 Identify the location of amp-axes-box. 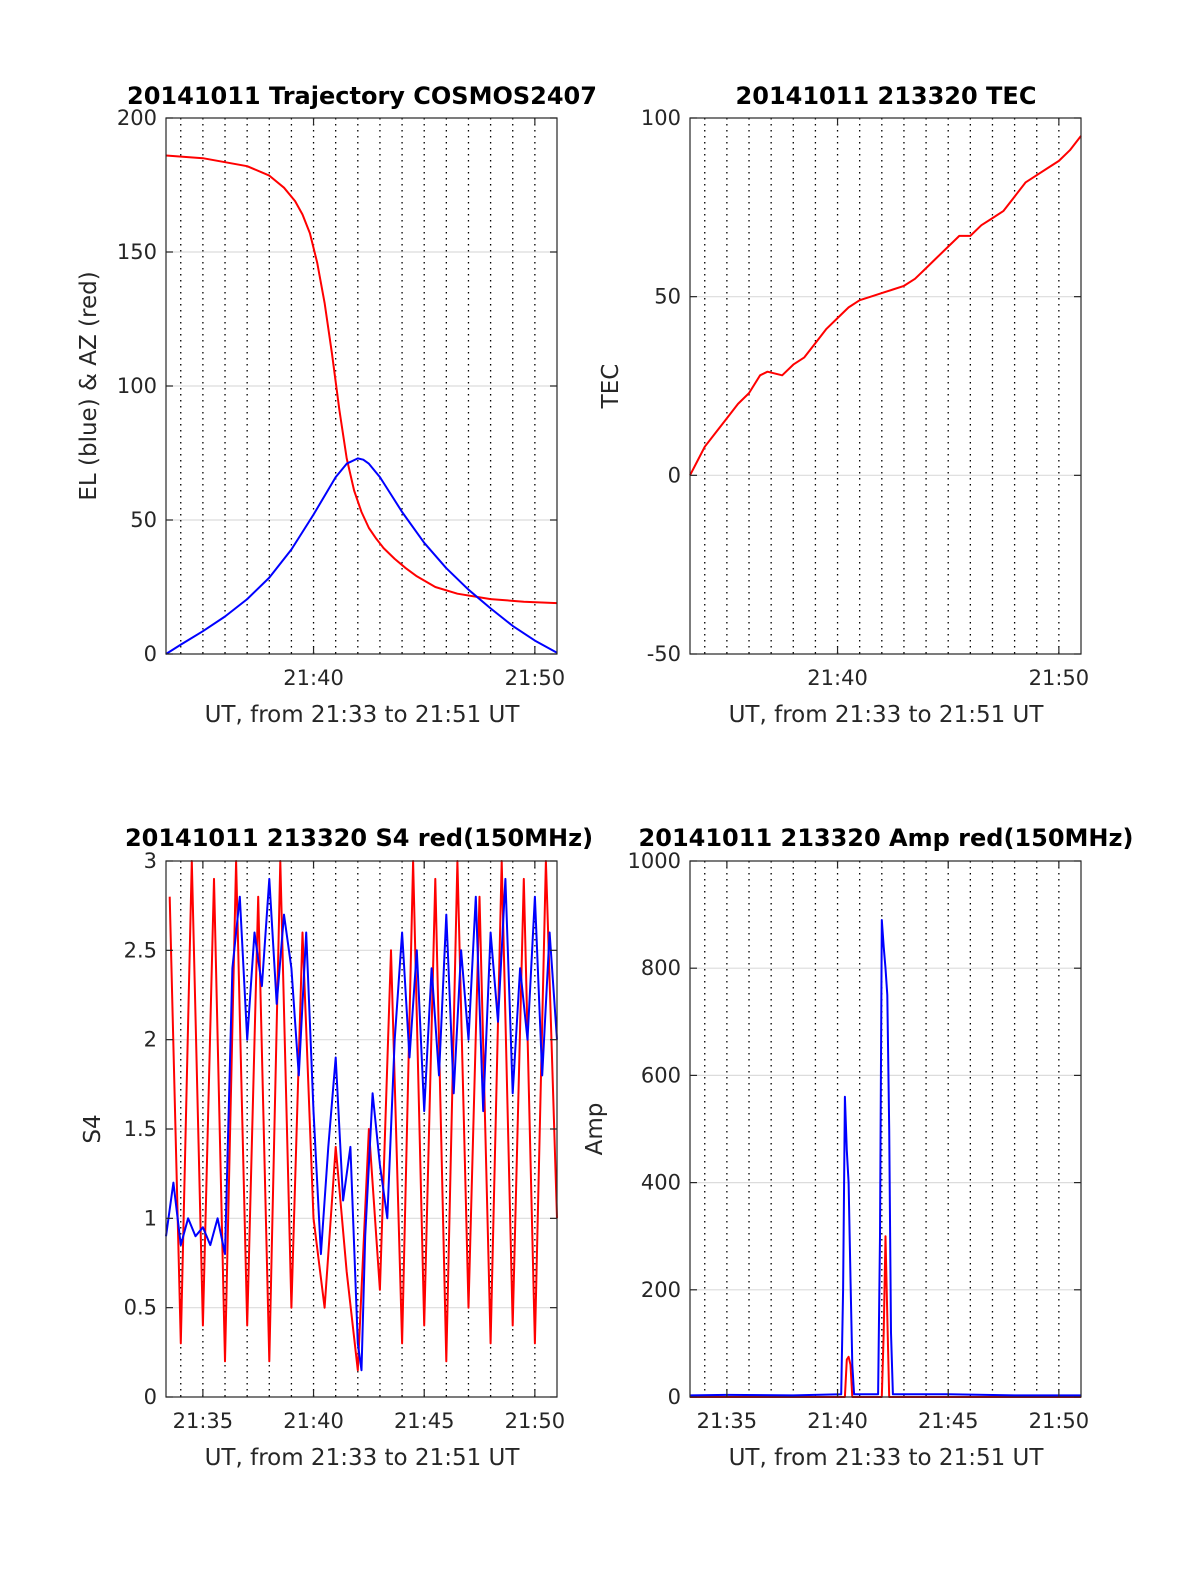
(885, 1129).